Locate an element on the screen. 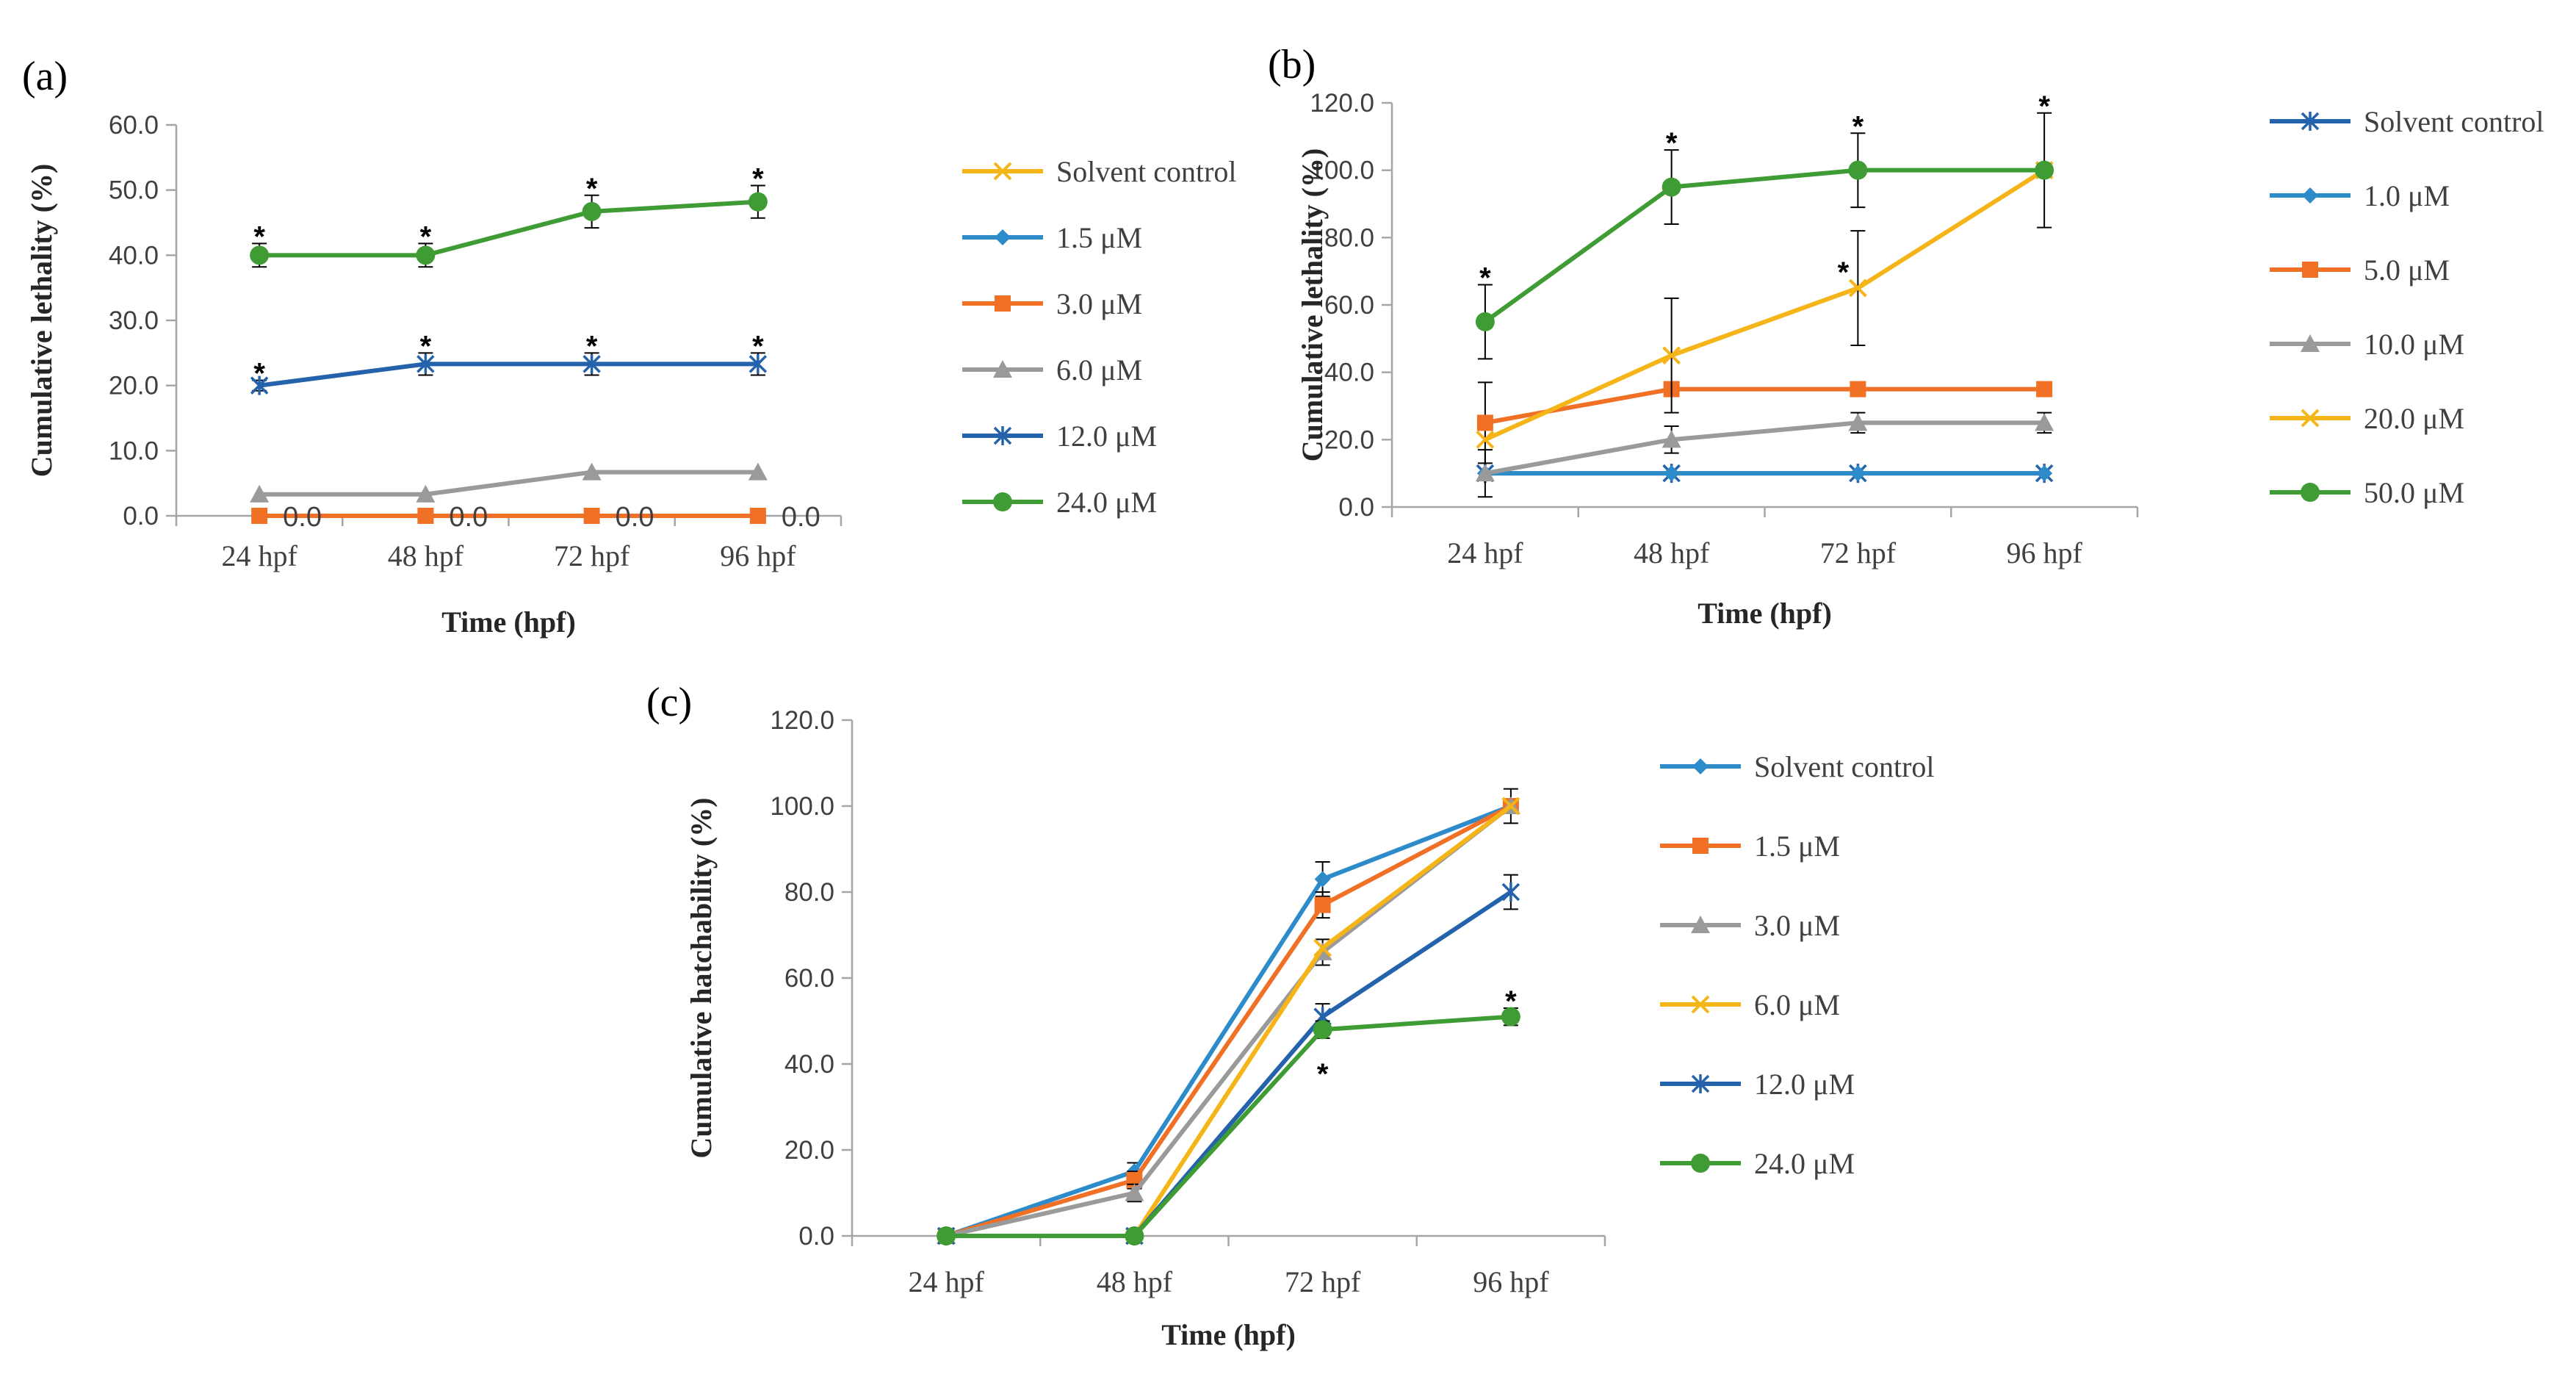 This screenshot has width=2576, height=1377. legend-label: 1.5 μM is located at coordinates (1797, 846).